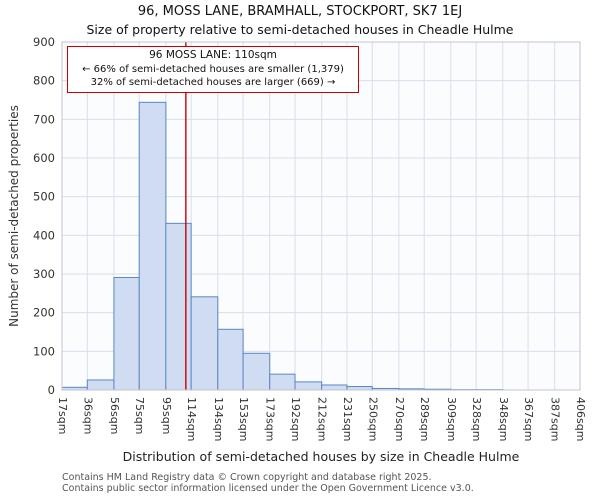  What do you see at coordinates (451, 419) in the screenshot?
I see `svg-text: 309sqm` at bounding box center [451, 419].